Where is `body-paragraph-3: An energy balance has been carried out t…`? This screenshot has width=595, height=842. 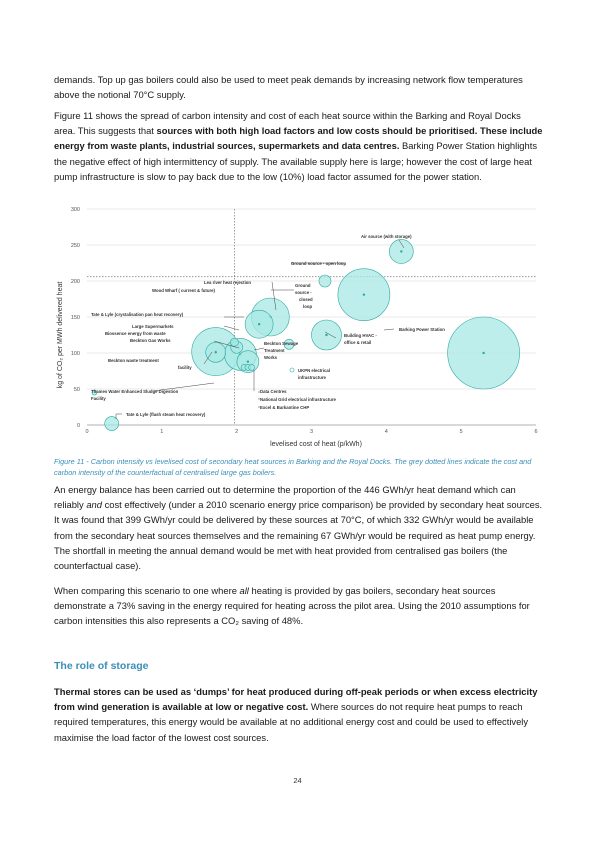
body-paragraph-3: An energy balance has been carried out t… is located at coordinates (299, 527).